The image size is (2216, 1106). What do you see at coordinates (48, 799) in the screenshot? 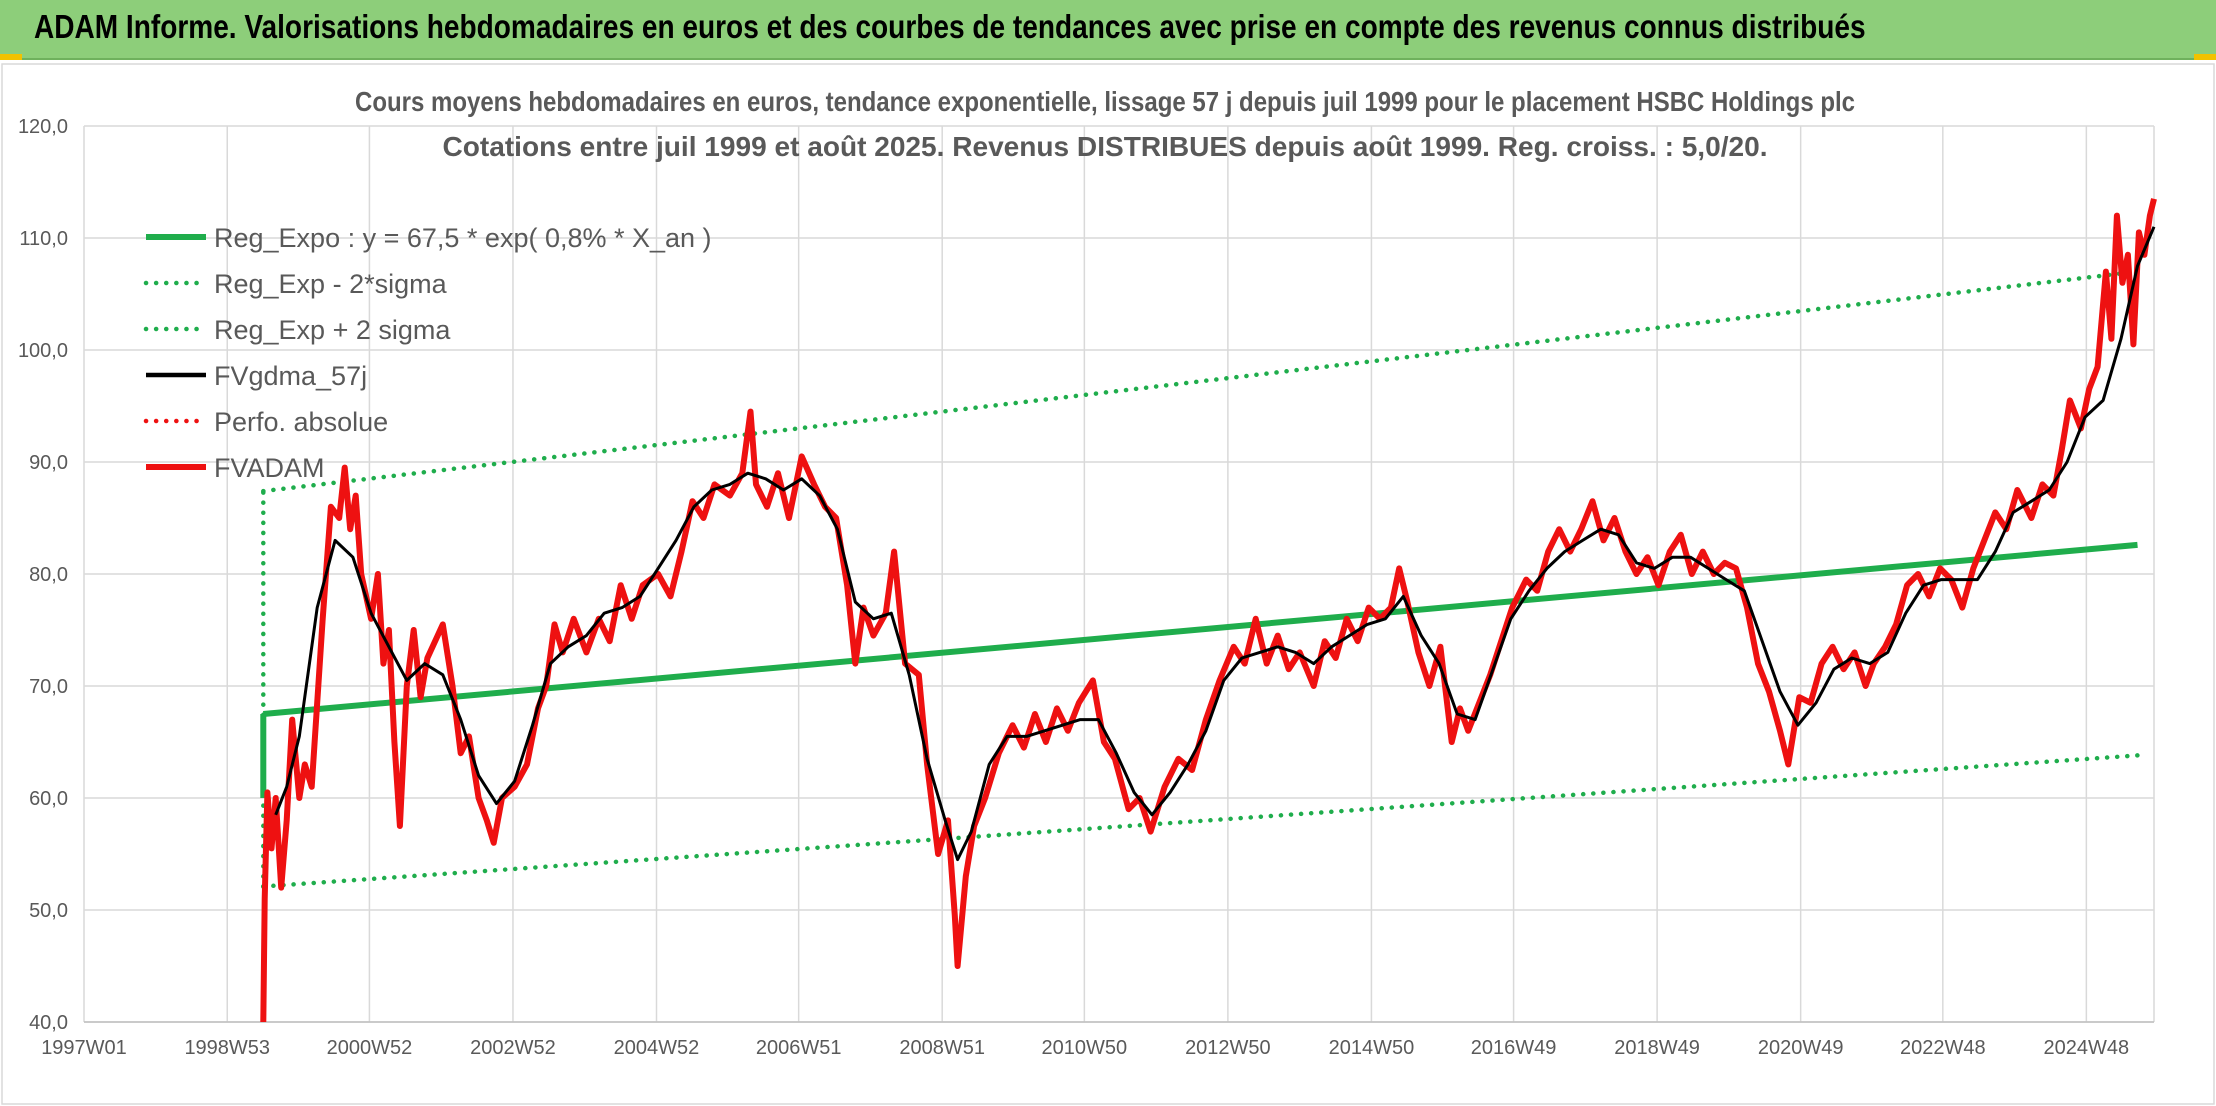
I see `y-tick-label: 60,0` at bounding box center [48, 799].